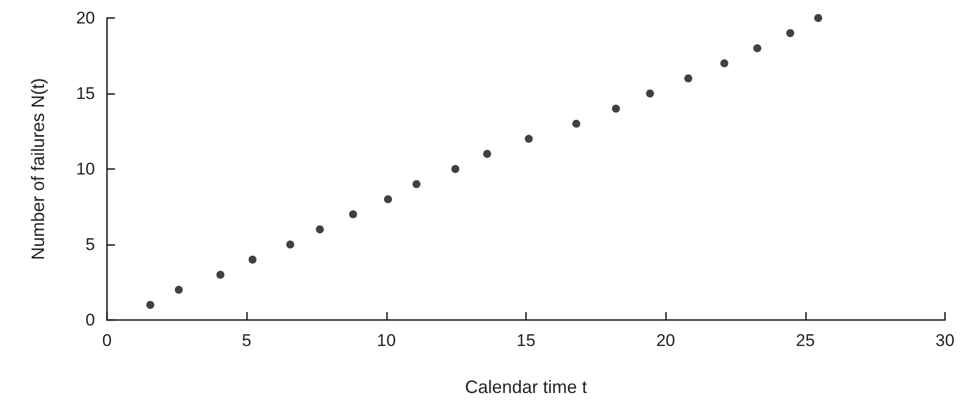 The width and height of the screenshot is (960, 419). I want to click on x-tick-label: 5, so click(247, 340).